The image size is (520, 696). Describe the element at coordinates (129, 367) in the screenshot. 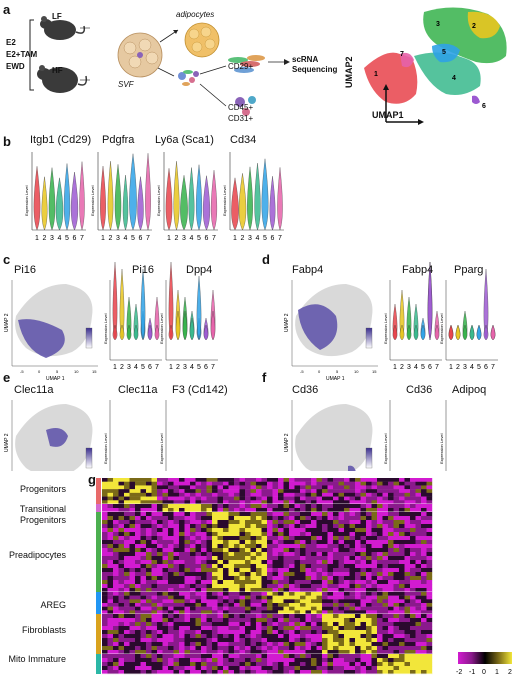

I see `violin-xtick: 3` at that location.